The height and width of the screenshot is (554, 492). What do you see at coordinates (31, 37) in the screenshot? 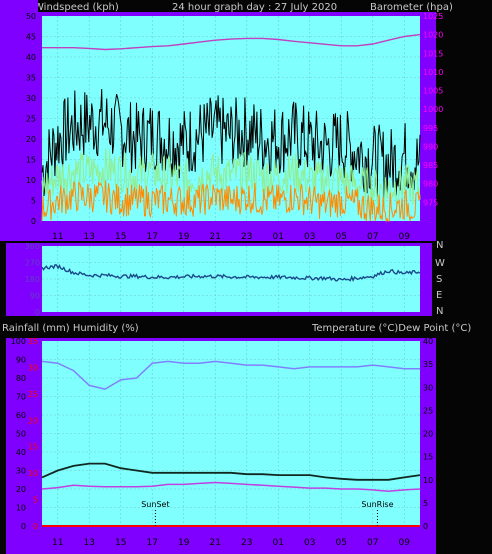
I see `y-tick-label: 45` at bounding box center [31, 37].